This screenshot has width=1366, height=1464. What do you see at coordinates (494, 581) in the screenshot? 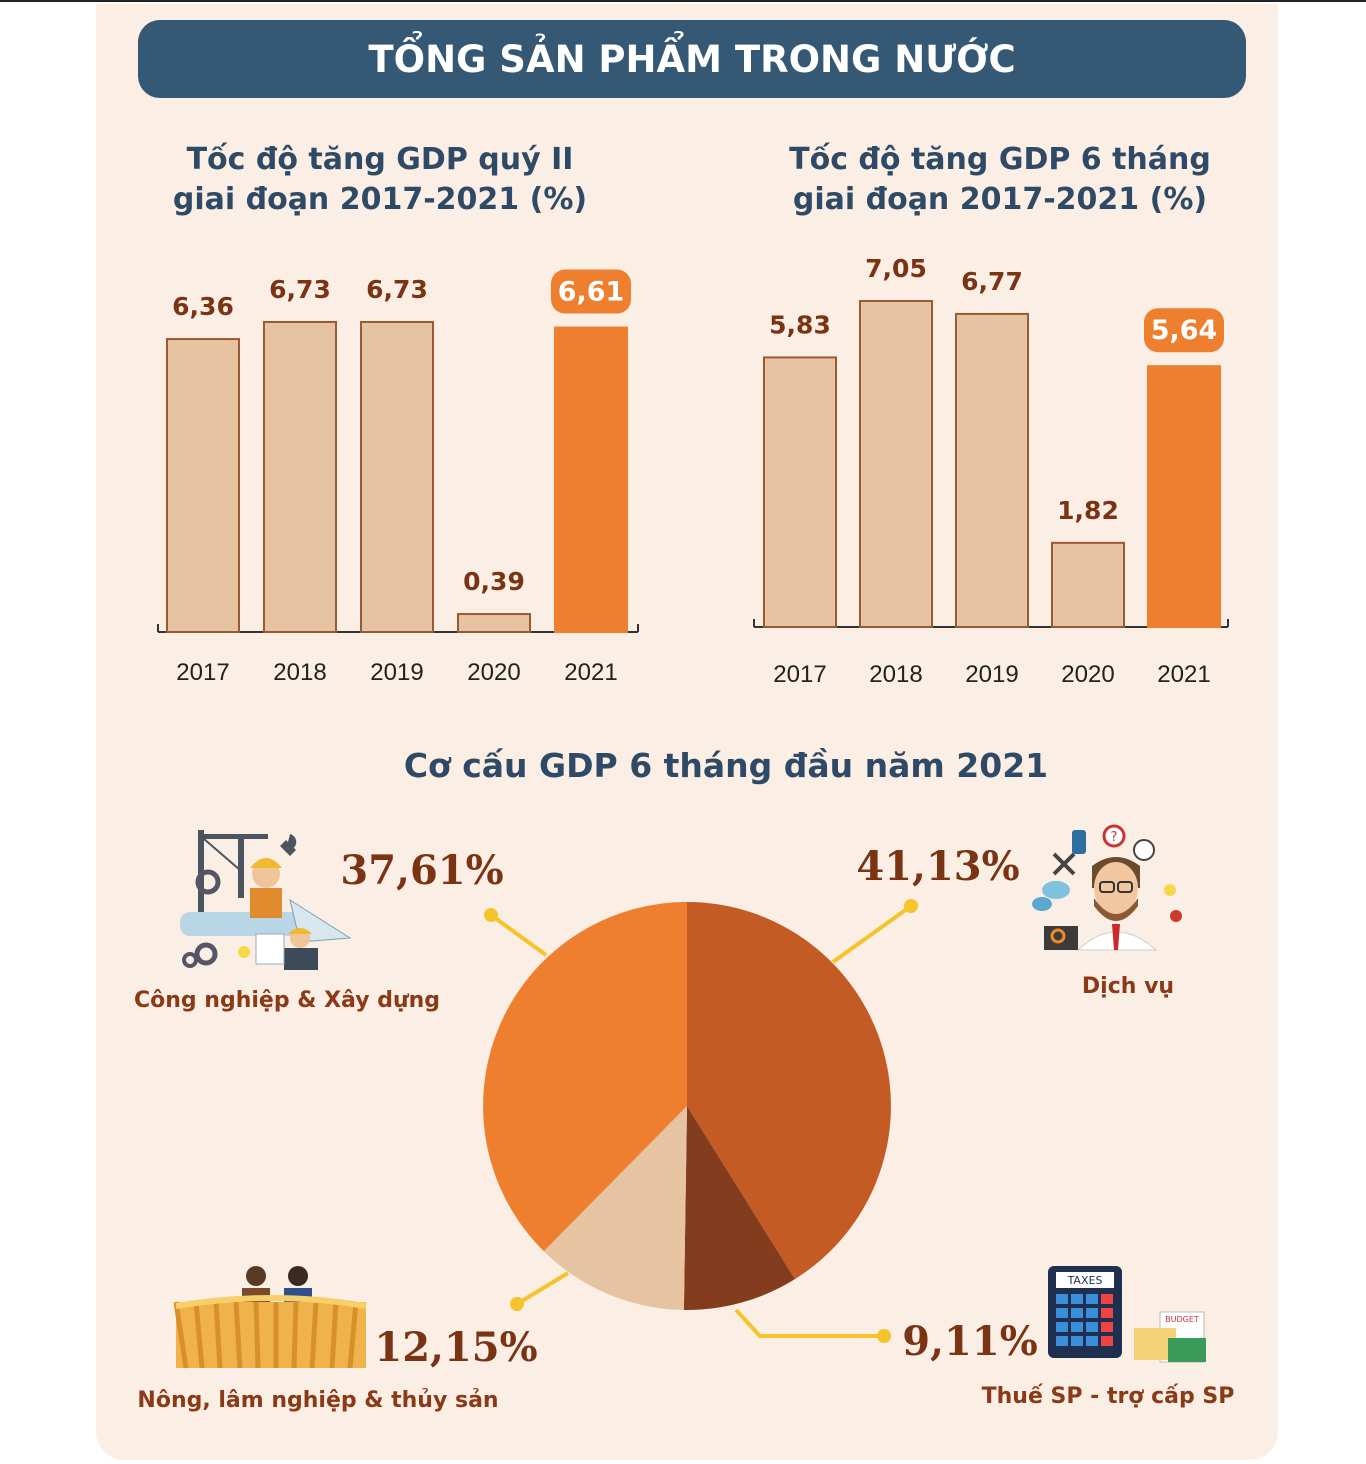
I see `bar-value-label-2020: 0,39` at bounding box center [494, 581].